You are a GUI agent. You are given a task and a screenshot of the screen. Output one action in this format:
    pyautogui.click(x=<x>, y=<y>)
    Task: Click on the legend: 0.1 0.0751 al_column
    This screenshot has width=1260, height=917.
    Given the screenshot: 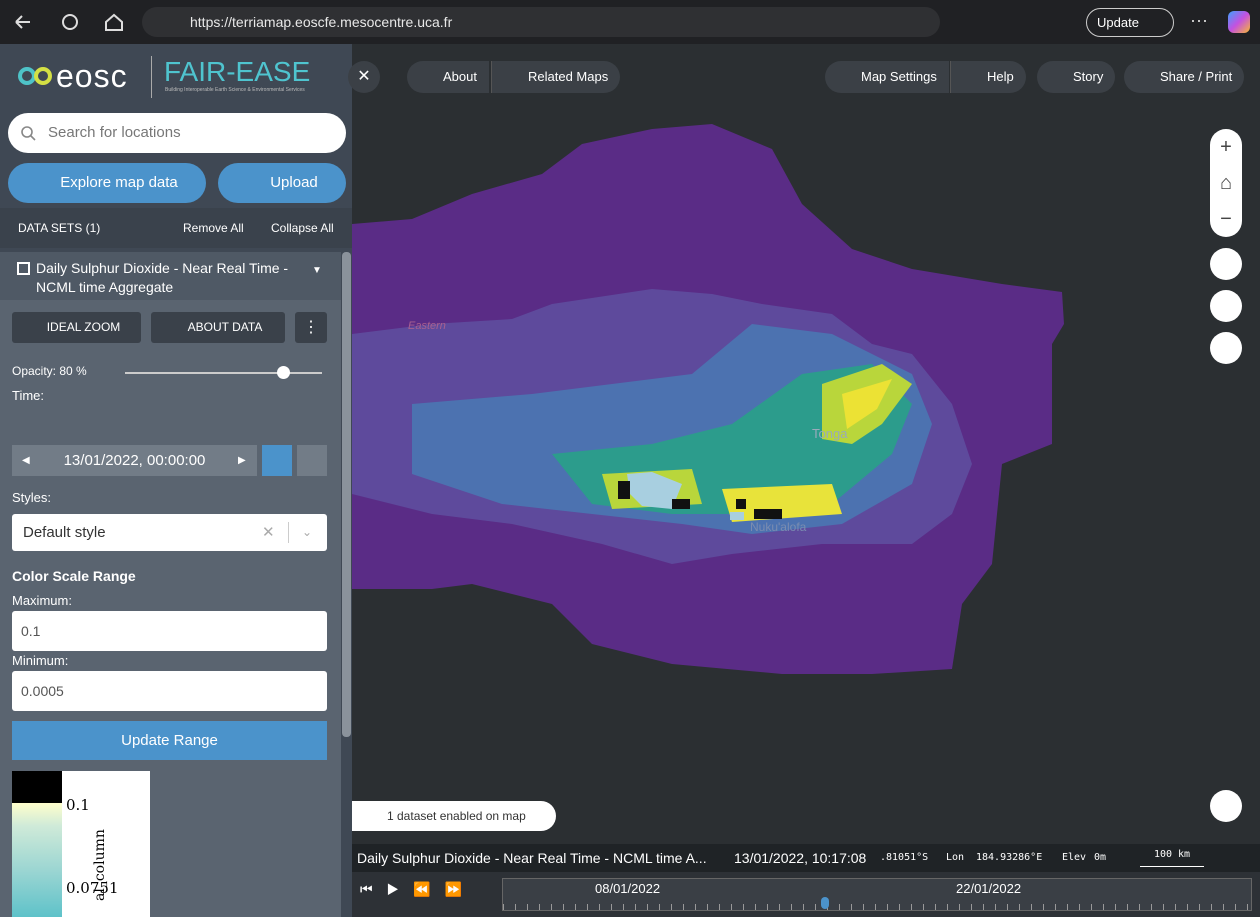 What is the action you would take?
    pyautogui.click(x=81, y=844)
    